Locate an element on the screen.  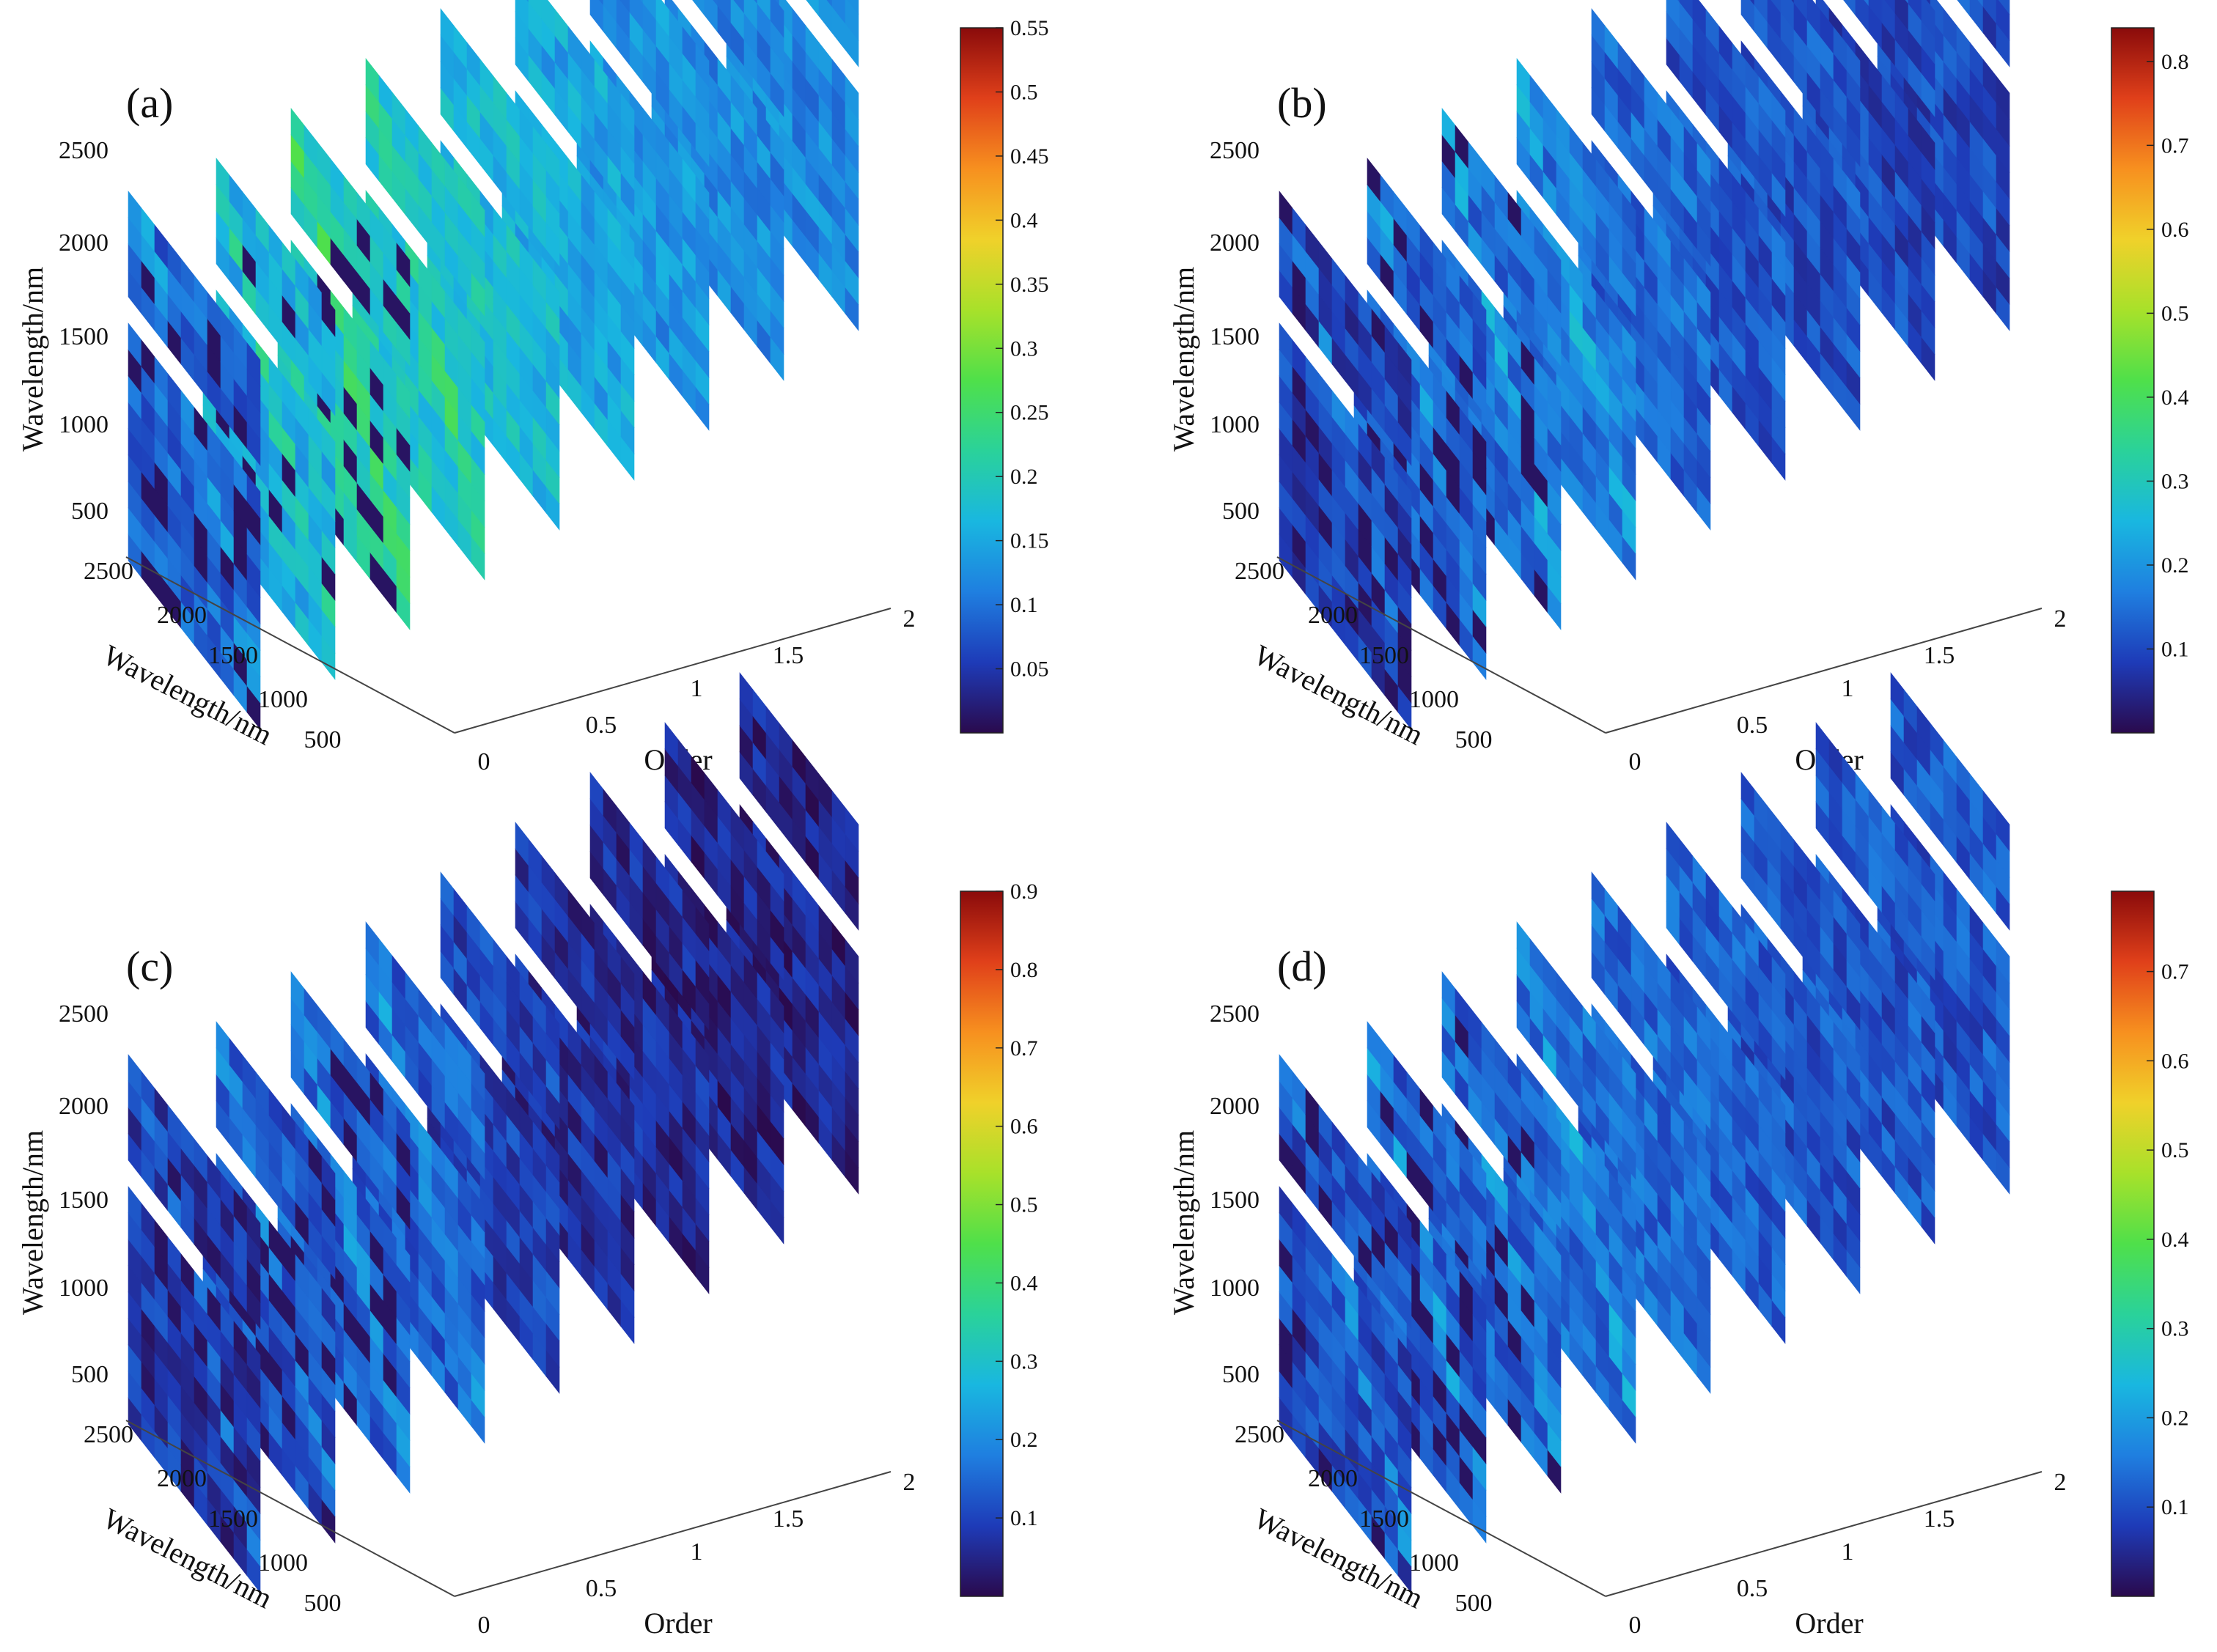
panel-label: (c) is located at coordinates (149, 966).